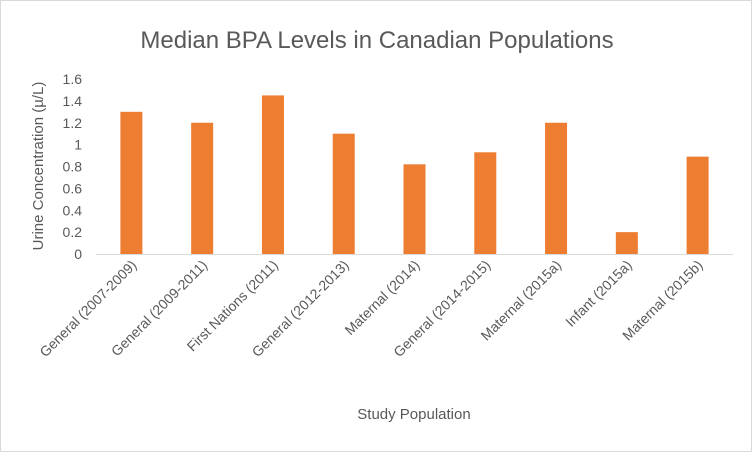 The image size is (752, 452). I want to click on y-axis-ticks: 0 0.2 0.4 0.6 0.8 1 1.2 1.4 1.6, so click(73, 166).